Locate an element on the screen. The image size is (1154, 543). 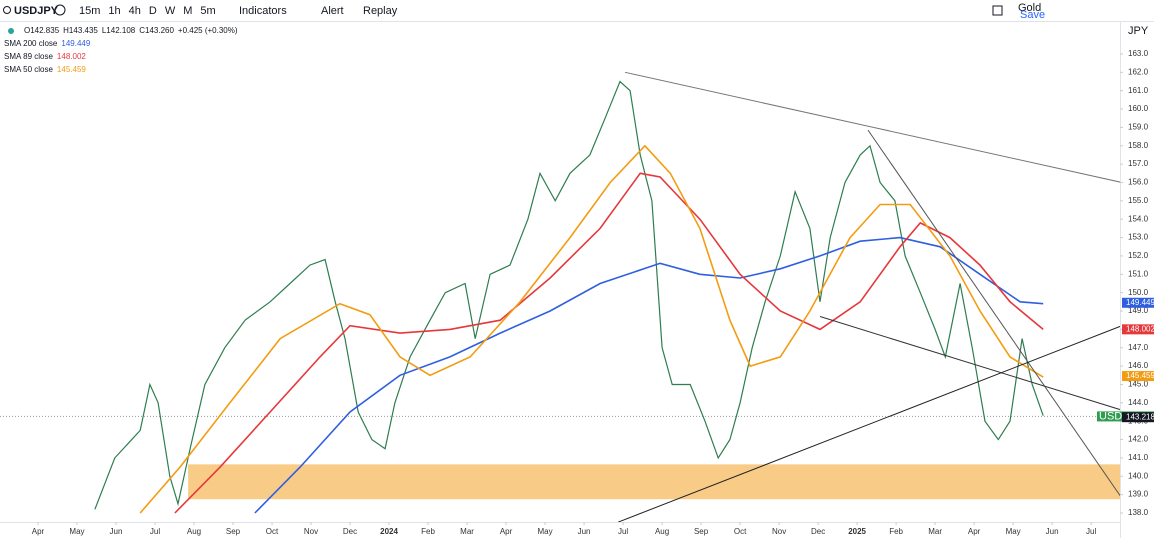
save-button: Save is located at coordinates (1032, 15).